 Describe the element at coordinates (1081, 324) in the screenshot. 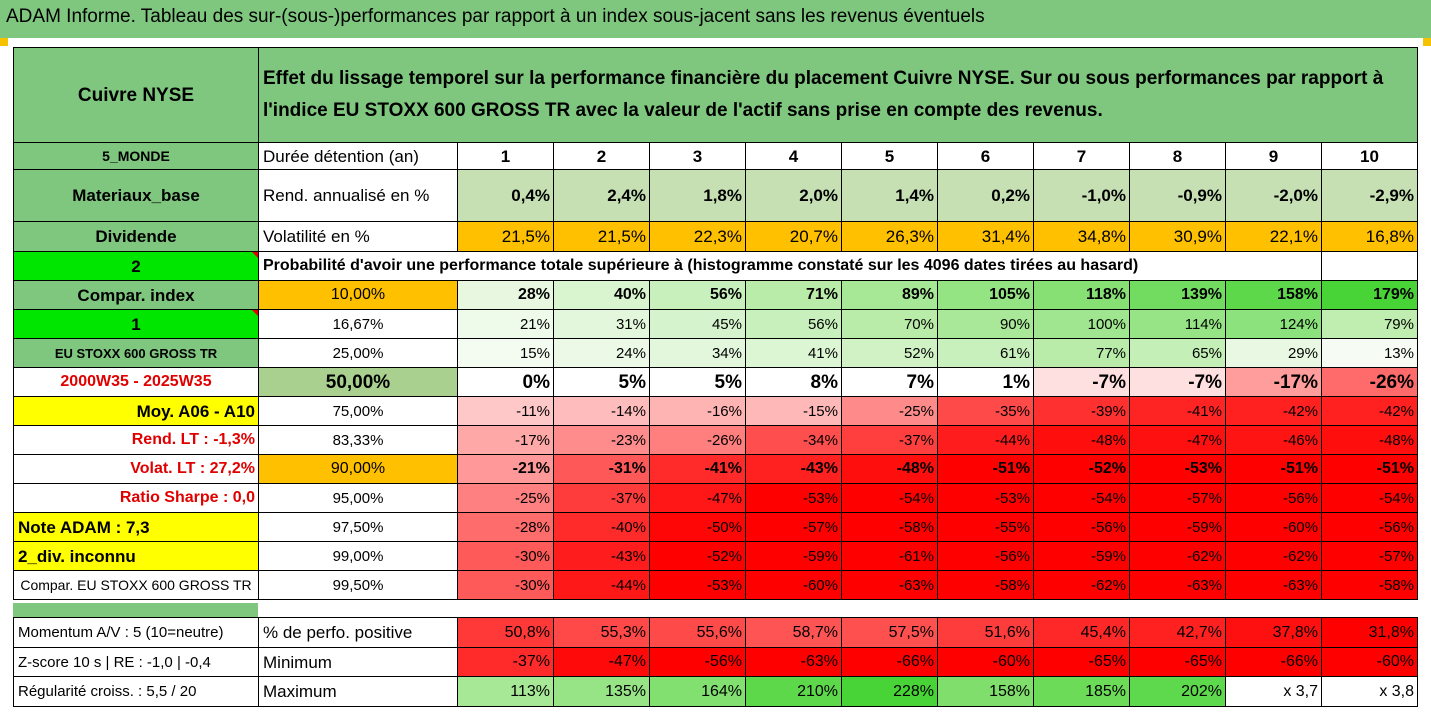

I see `value-cell: 100%` at that location.